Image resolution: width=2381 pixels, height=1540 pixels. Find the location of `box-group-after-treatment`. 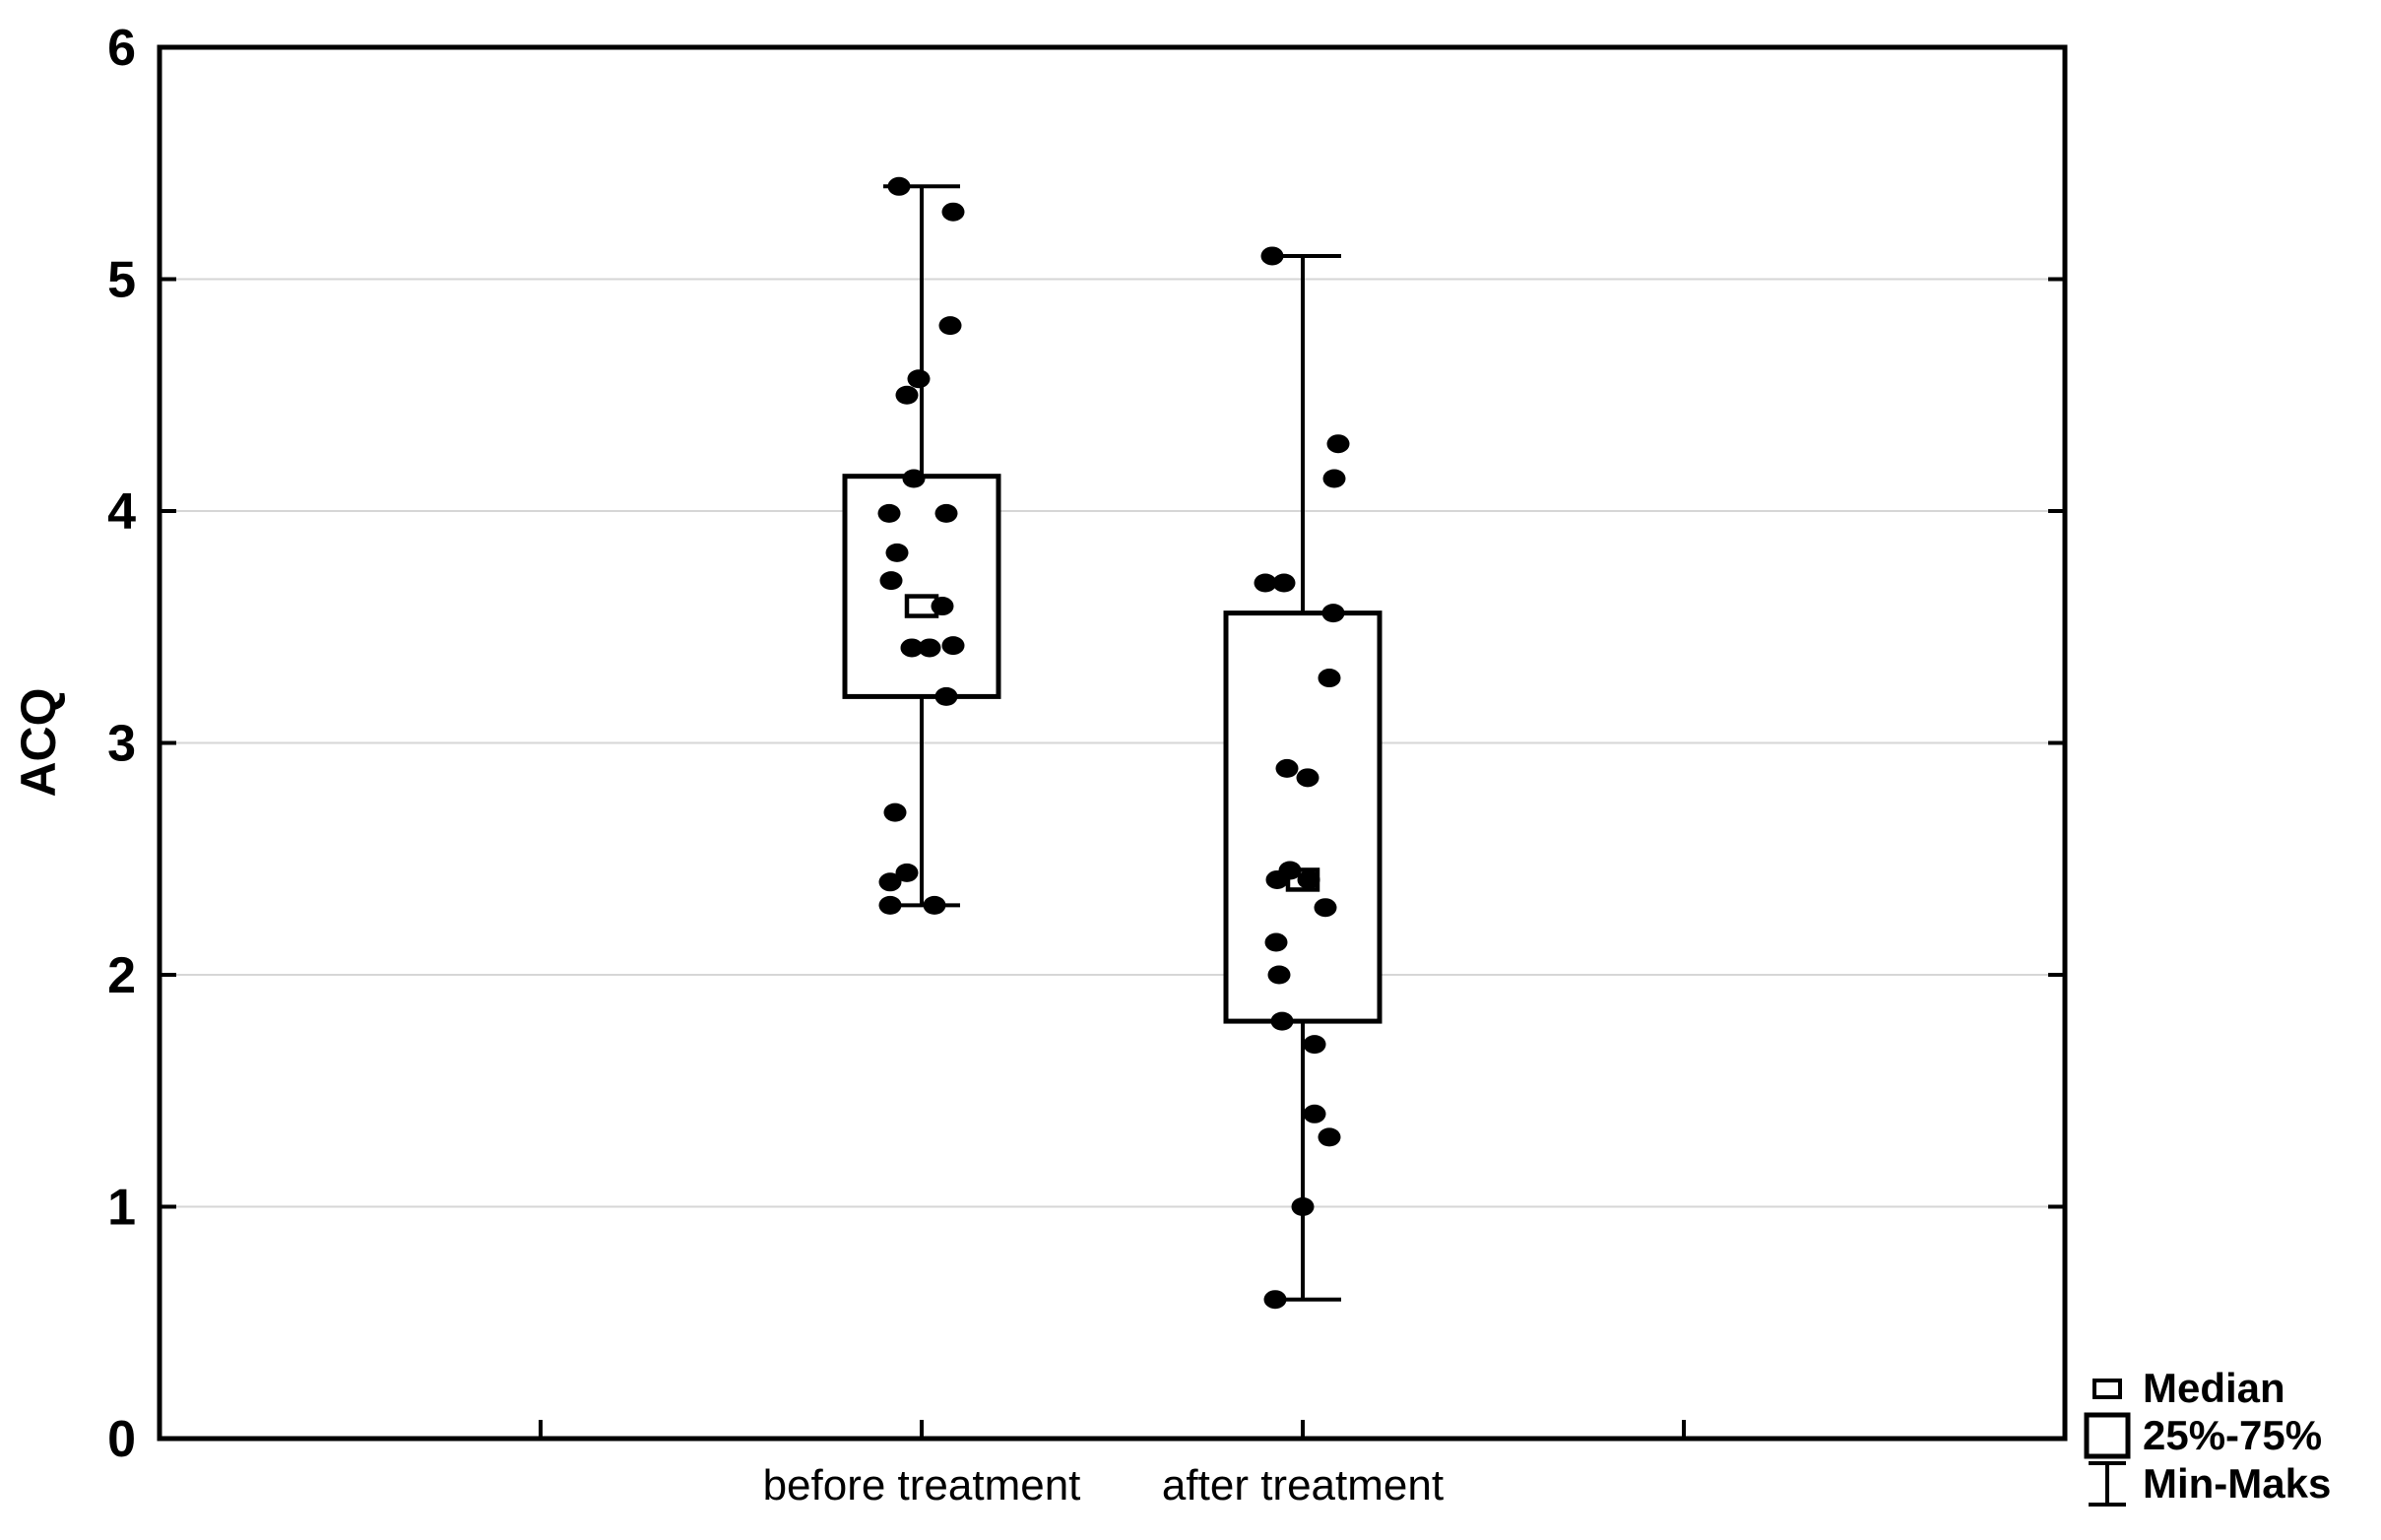

box-group-after-treatment is located at coordinates (1303, 778).